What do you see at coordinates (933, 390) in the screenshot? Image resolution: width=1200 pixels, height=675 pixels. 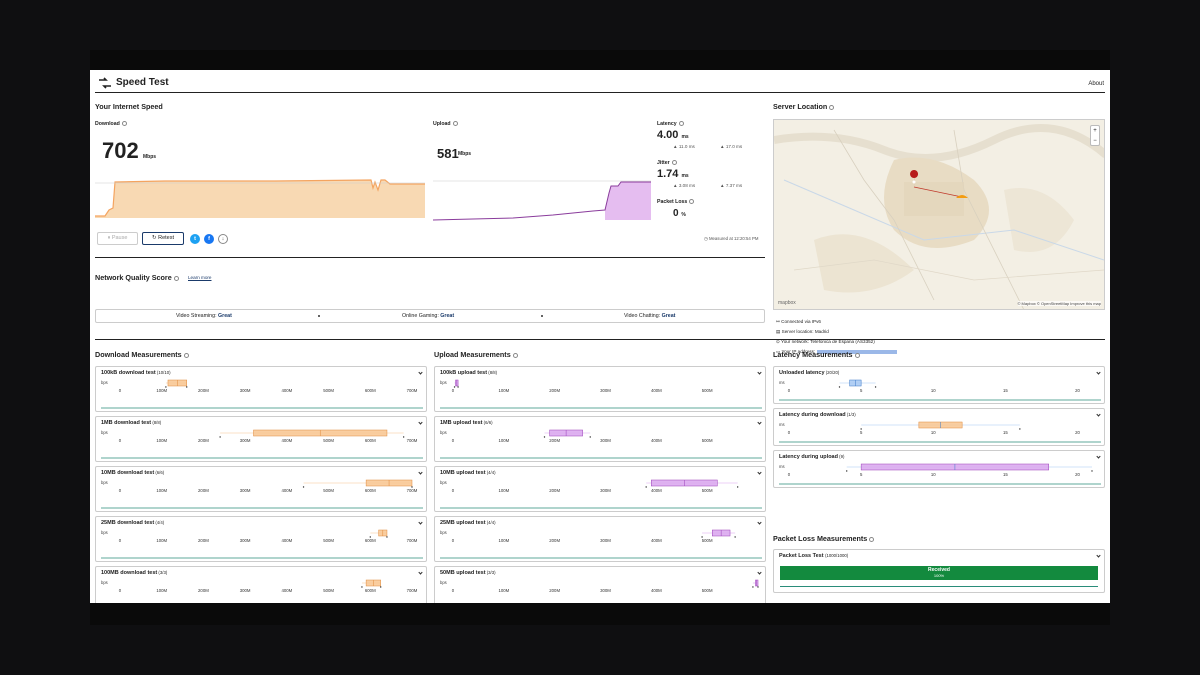 I see `tick-label: 10` at bounding box center [933, 390].